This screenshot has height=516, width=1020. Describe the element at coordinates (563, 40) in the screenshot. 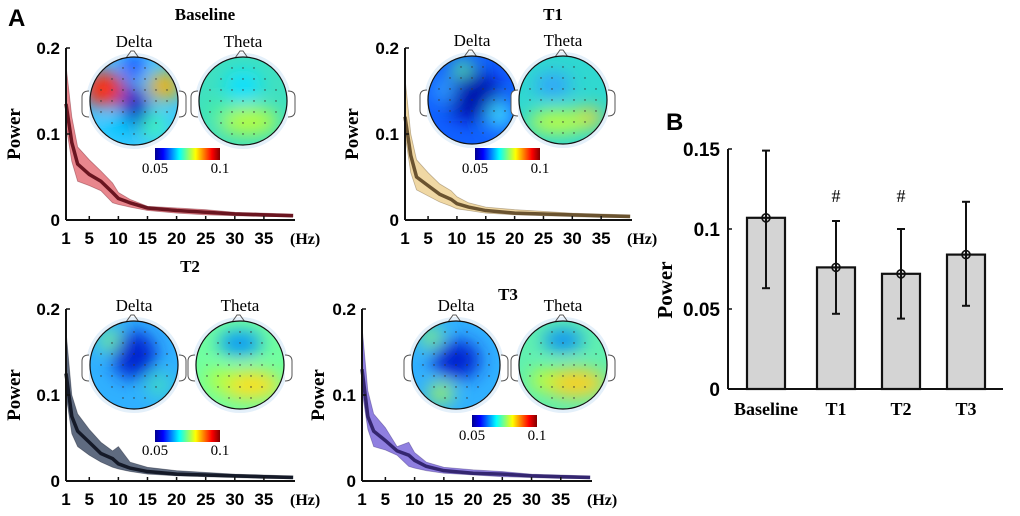

I see `theta-label: Theta` at that location.